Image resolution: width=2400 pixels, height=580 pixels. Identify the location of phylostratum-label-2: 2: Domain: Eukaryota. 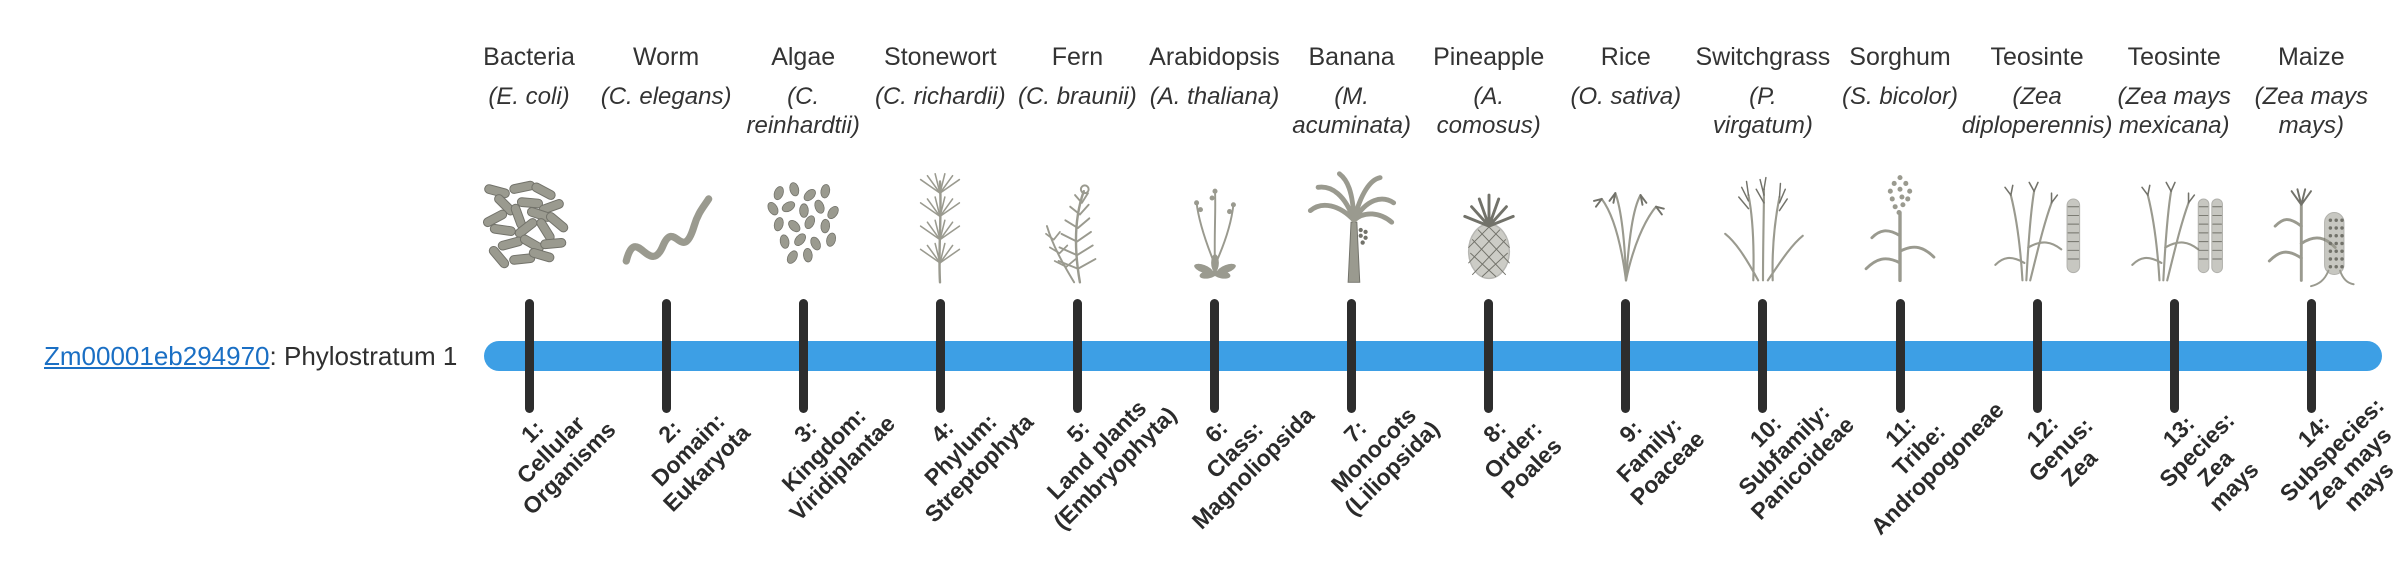
(701, 462).